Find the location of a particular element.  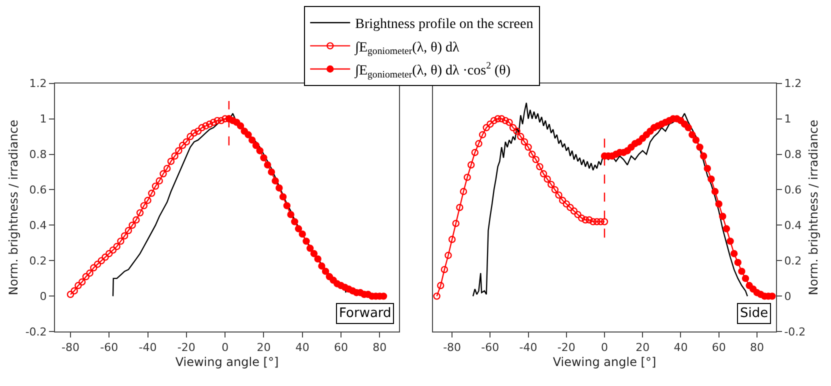

legend-label: ∫E$_{goniometer}$(λ, θ) dλ ·cos$^{2}$ (θ) is located at coordinates (432, 70).